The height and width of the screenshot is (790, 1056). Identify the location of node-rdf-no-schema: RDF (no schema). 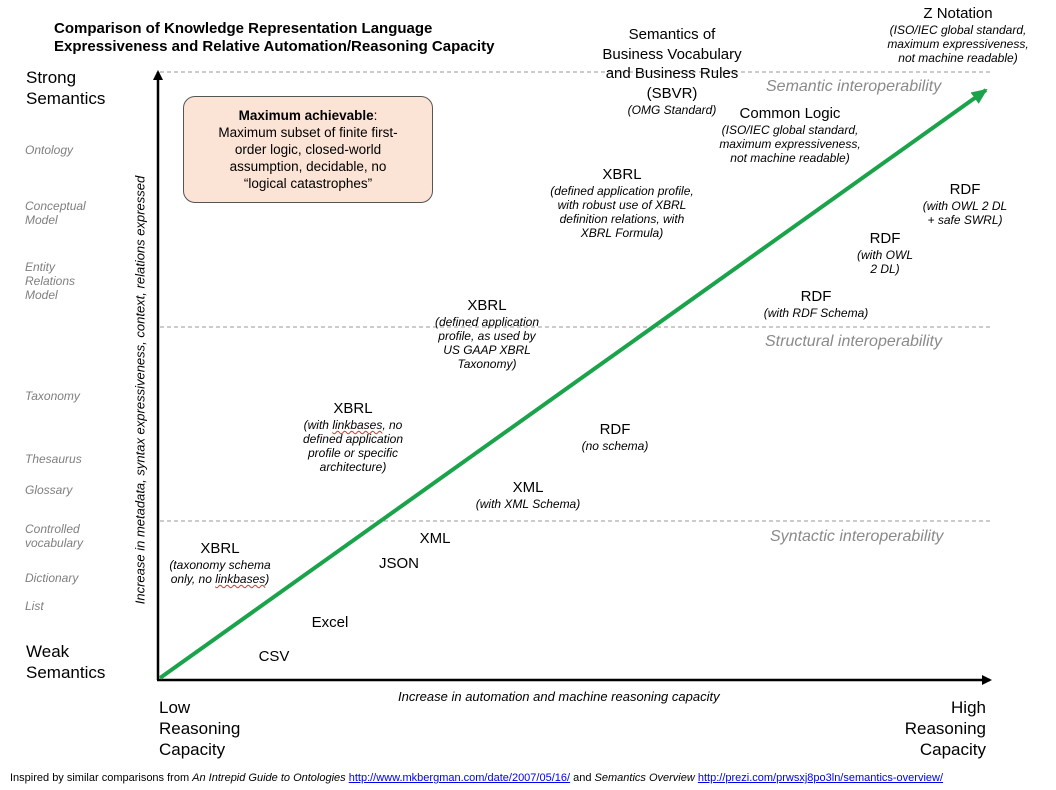
(615, 437).